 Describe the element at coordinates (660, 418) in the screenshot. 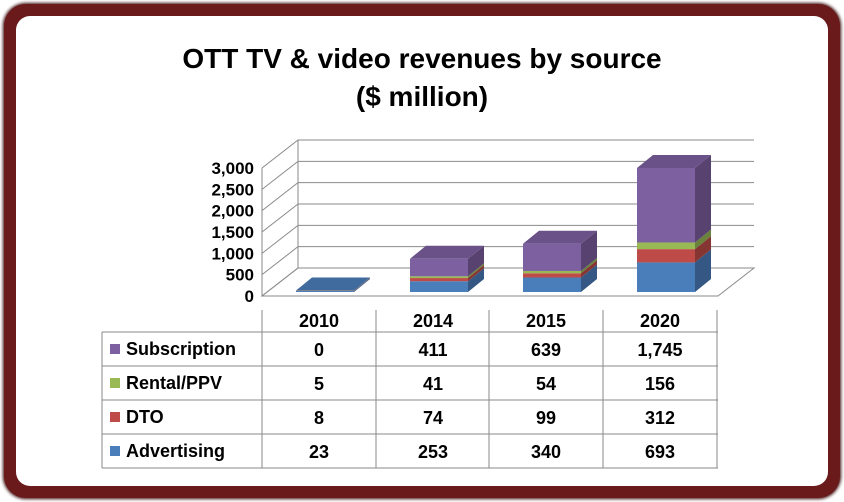

I see `data-label: 312` at that location.